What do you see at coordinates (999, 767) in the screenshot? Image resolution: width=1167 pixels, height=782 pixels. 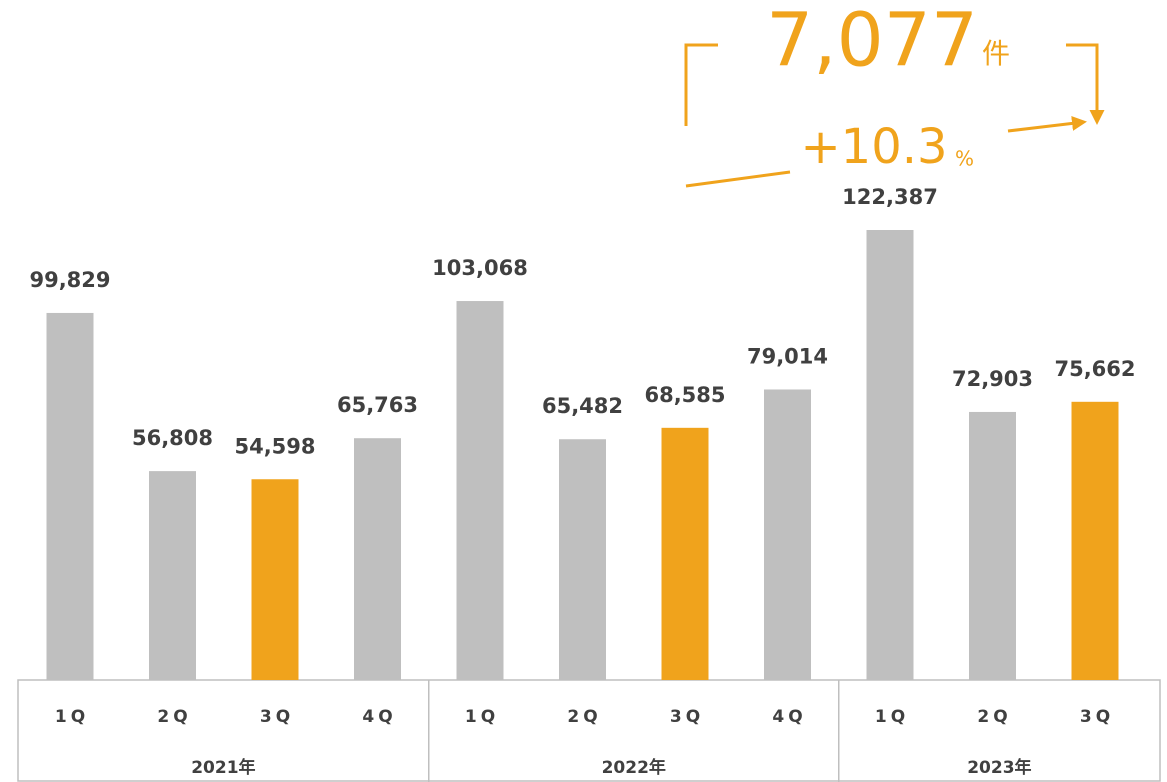 I see `group-label: 2023年` at bounding box center [999, 767].